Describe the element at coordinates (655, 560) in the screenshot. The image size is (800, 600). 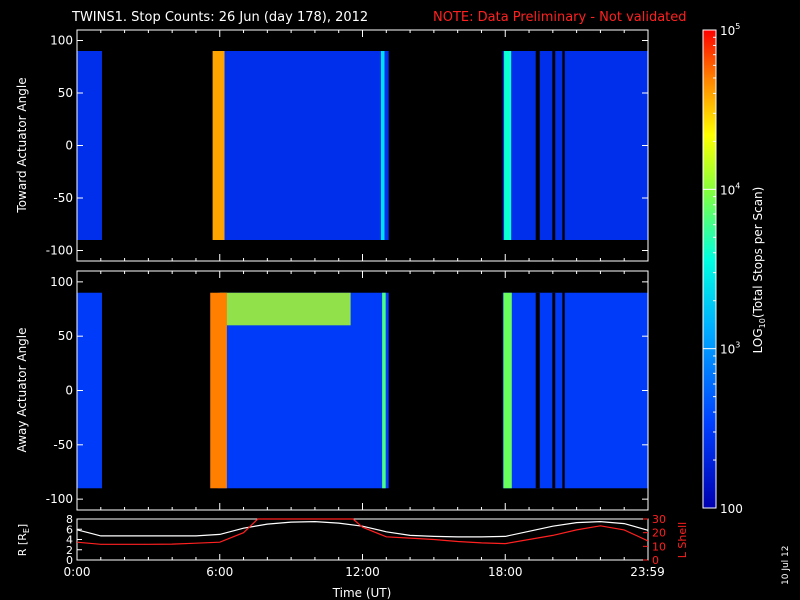
I see `lshell-tick-label: 0` at that location.